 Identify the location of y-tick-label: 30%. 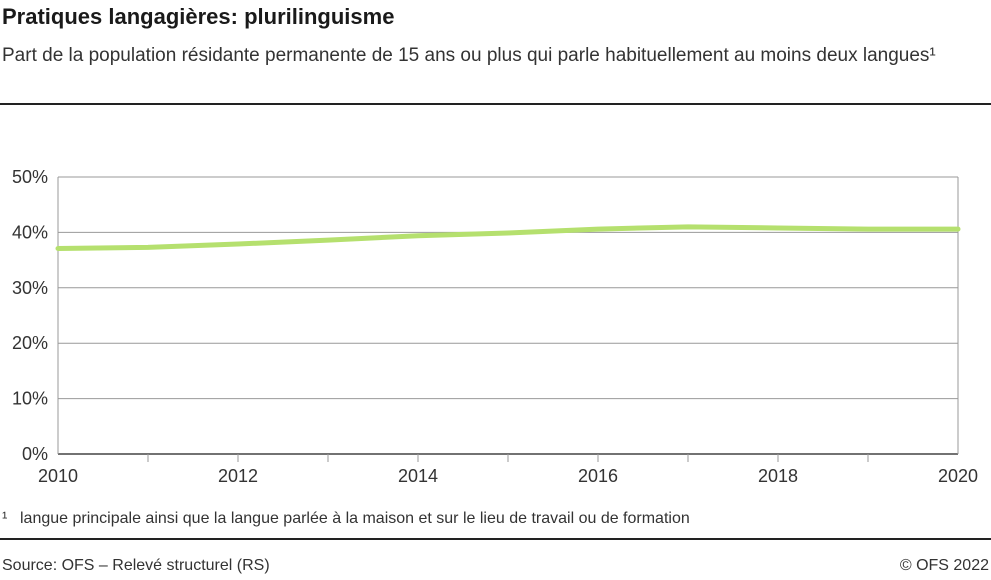
(30, 288).